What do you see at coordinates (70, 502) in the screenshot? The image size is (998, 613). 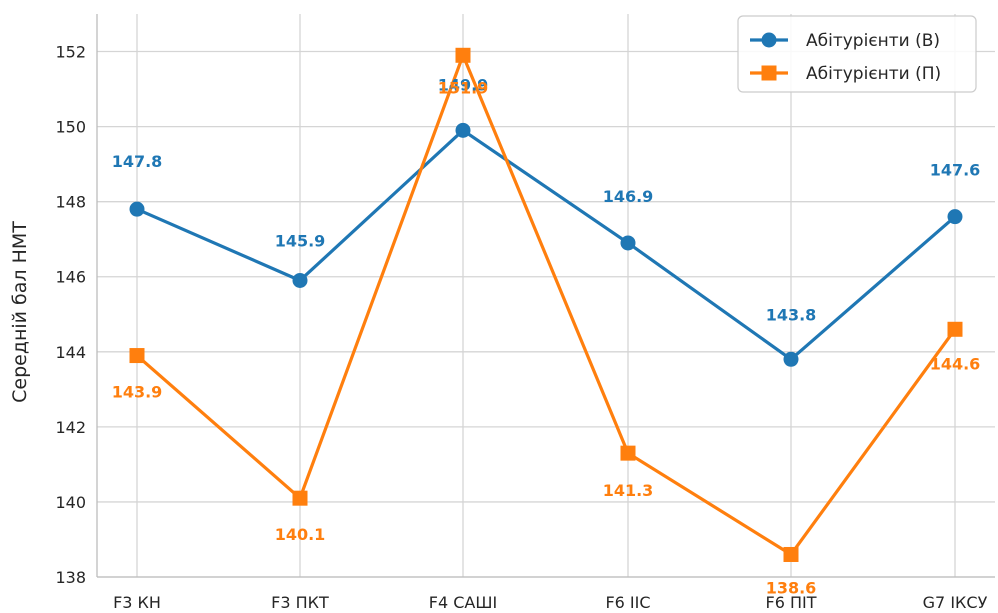 I see `y-tick-label: 140` at bounding box center [70, 502].